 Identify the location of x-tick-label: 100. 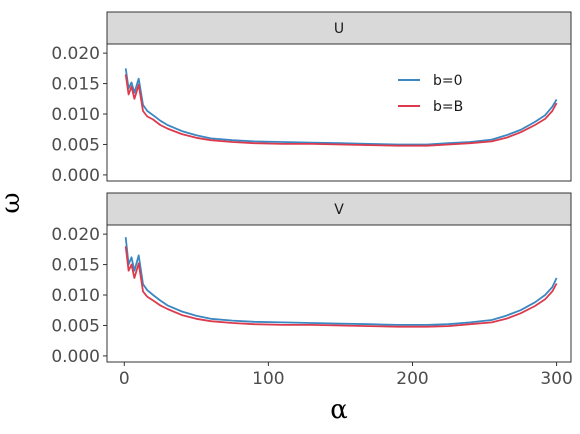
(268, 379).